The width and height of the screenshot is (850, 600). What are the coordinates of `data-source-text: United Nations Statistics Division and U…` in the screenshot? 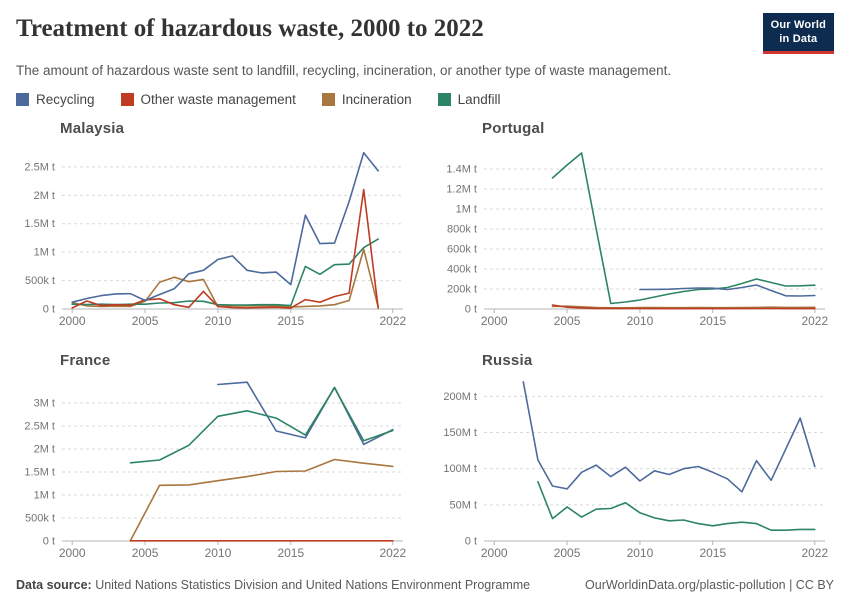 It's located at (311, 585).